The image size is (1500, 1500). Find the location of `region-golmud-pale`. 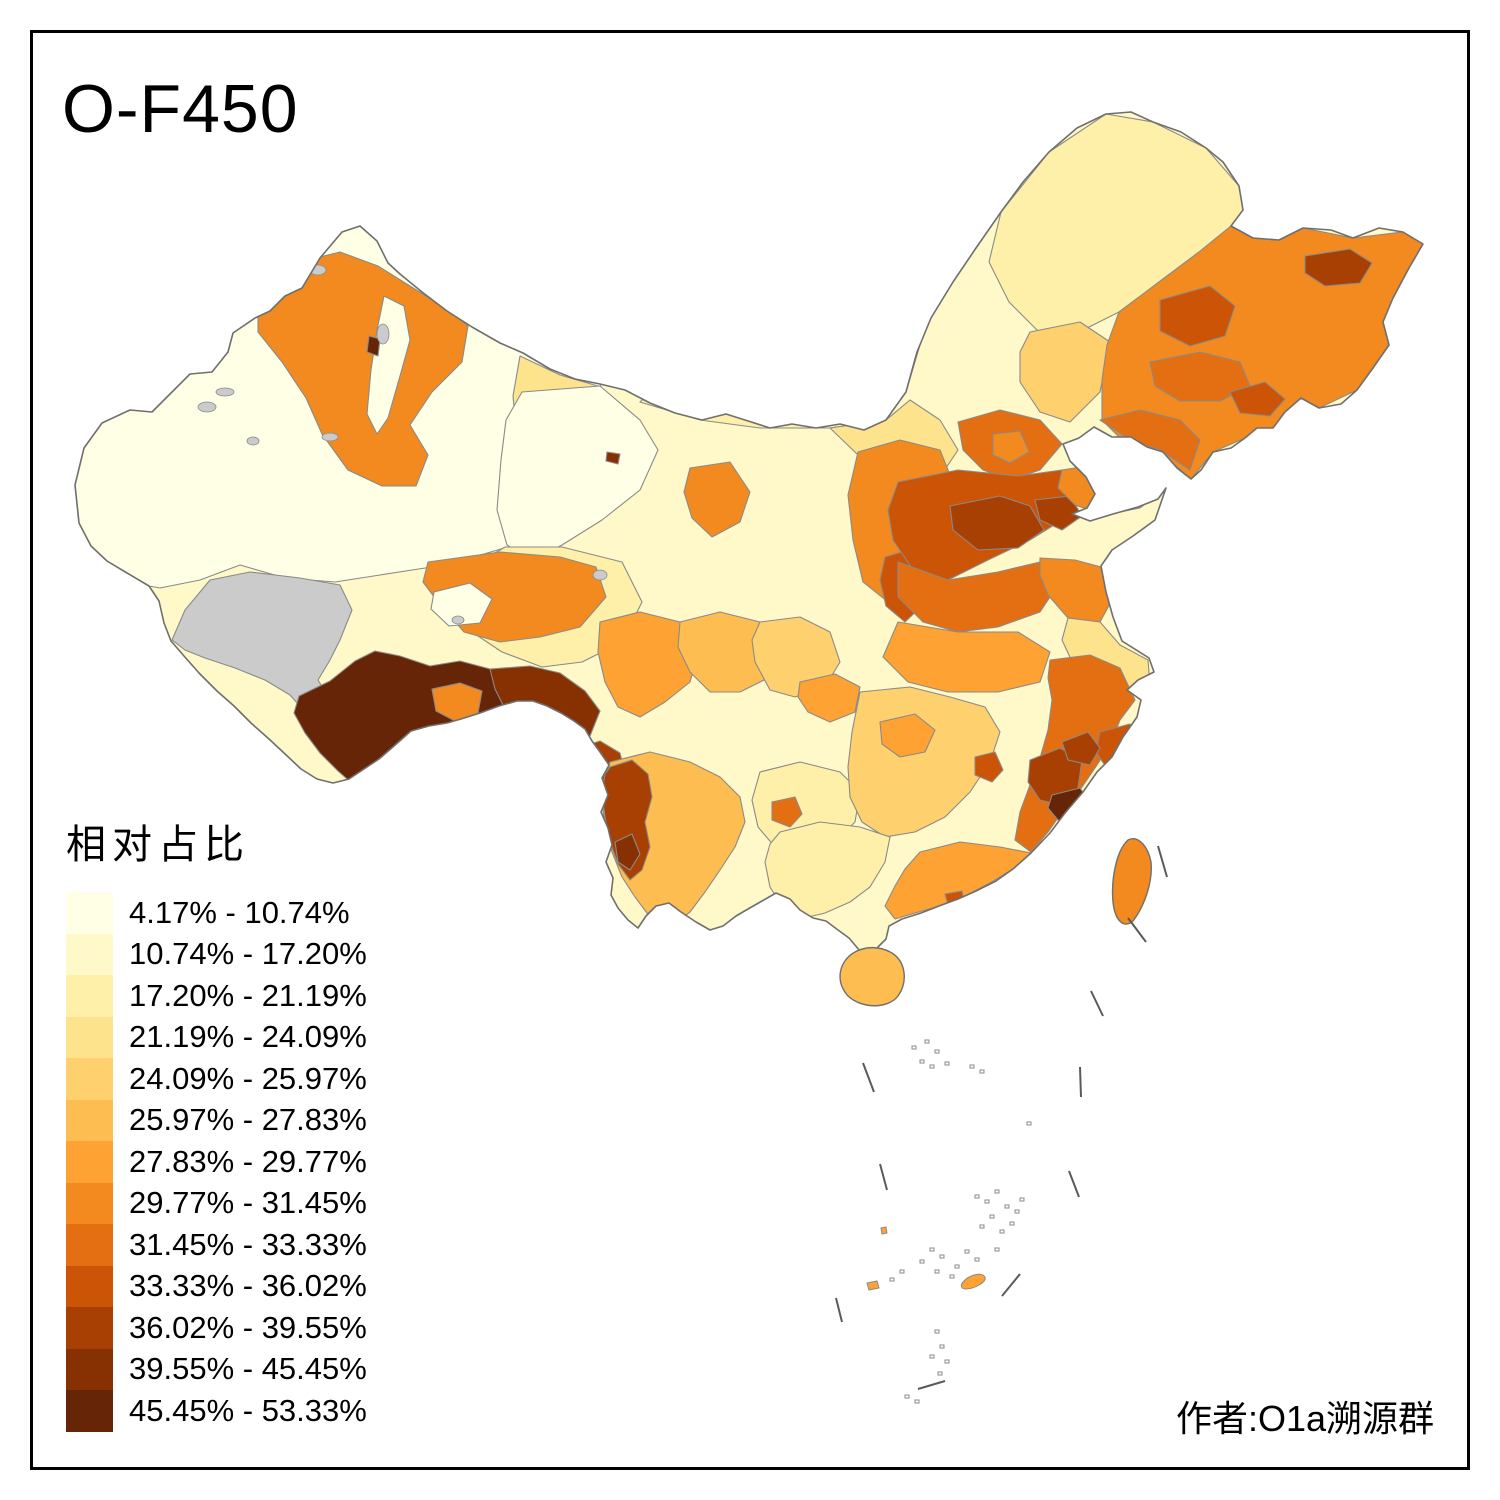

region-golmud-pale is located at coordinates (461, 604).